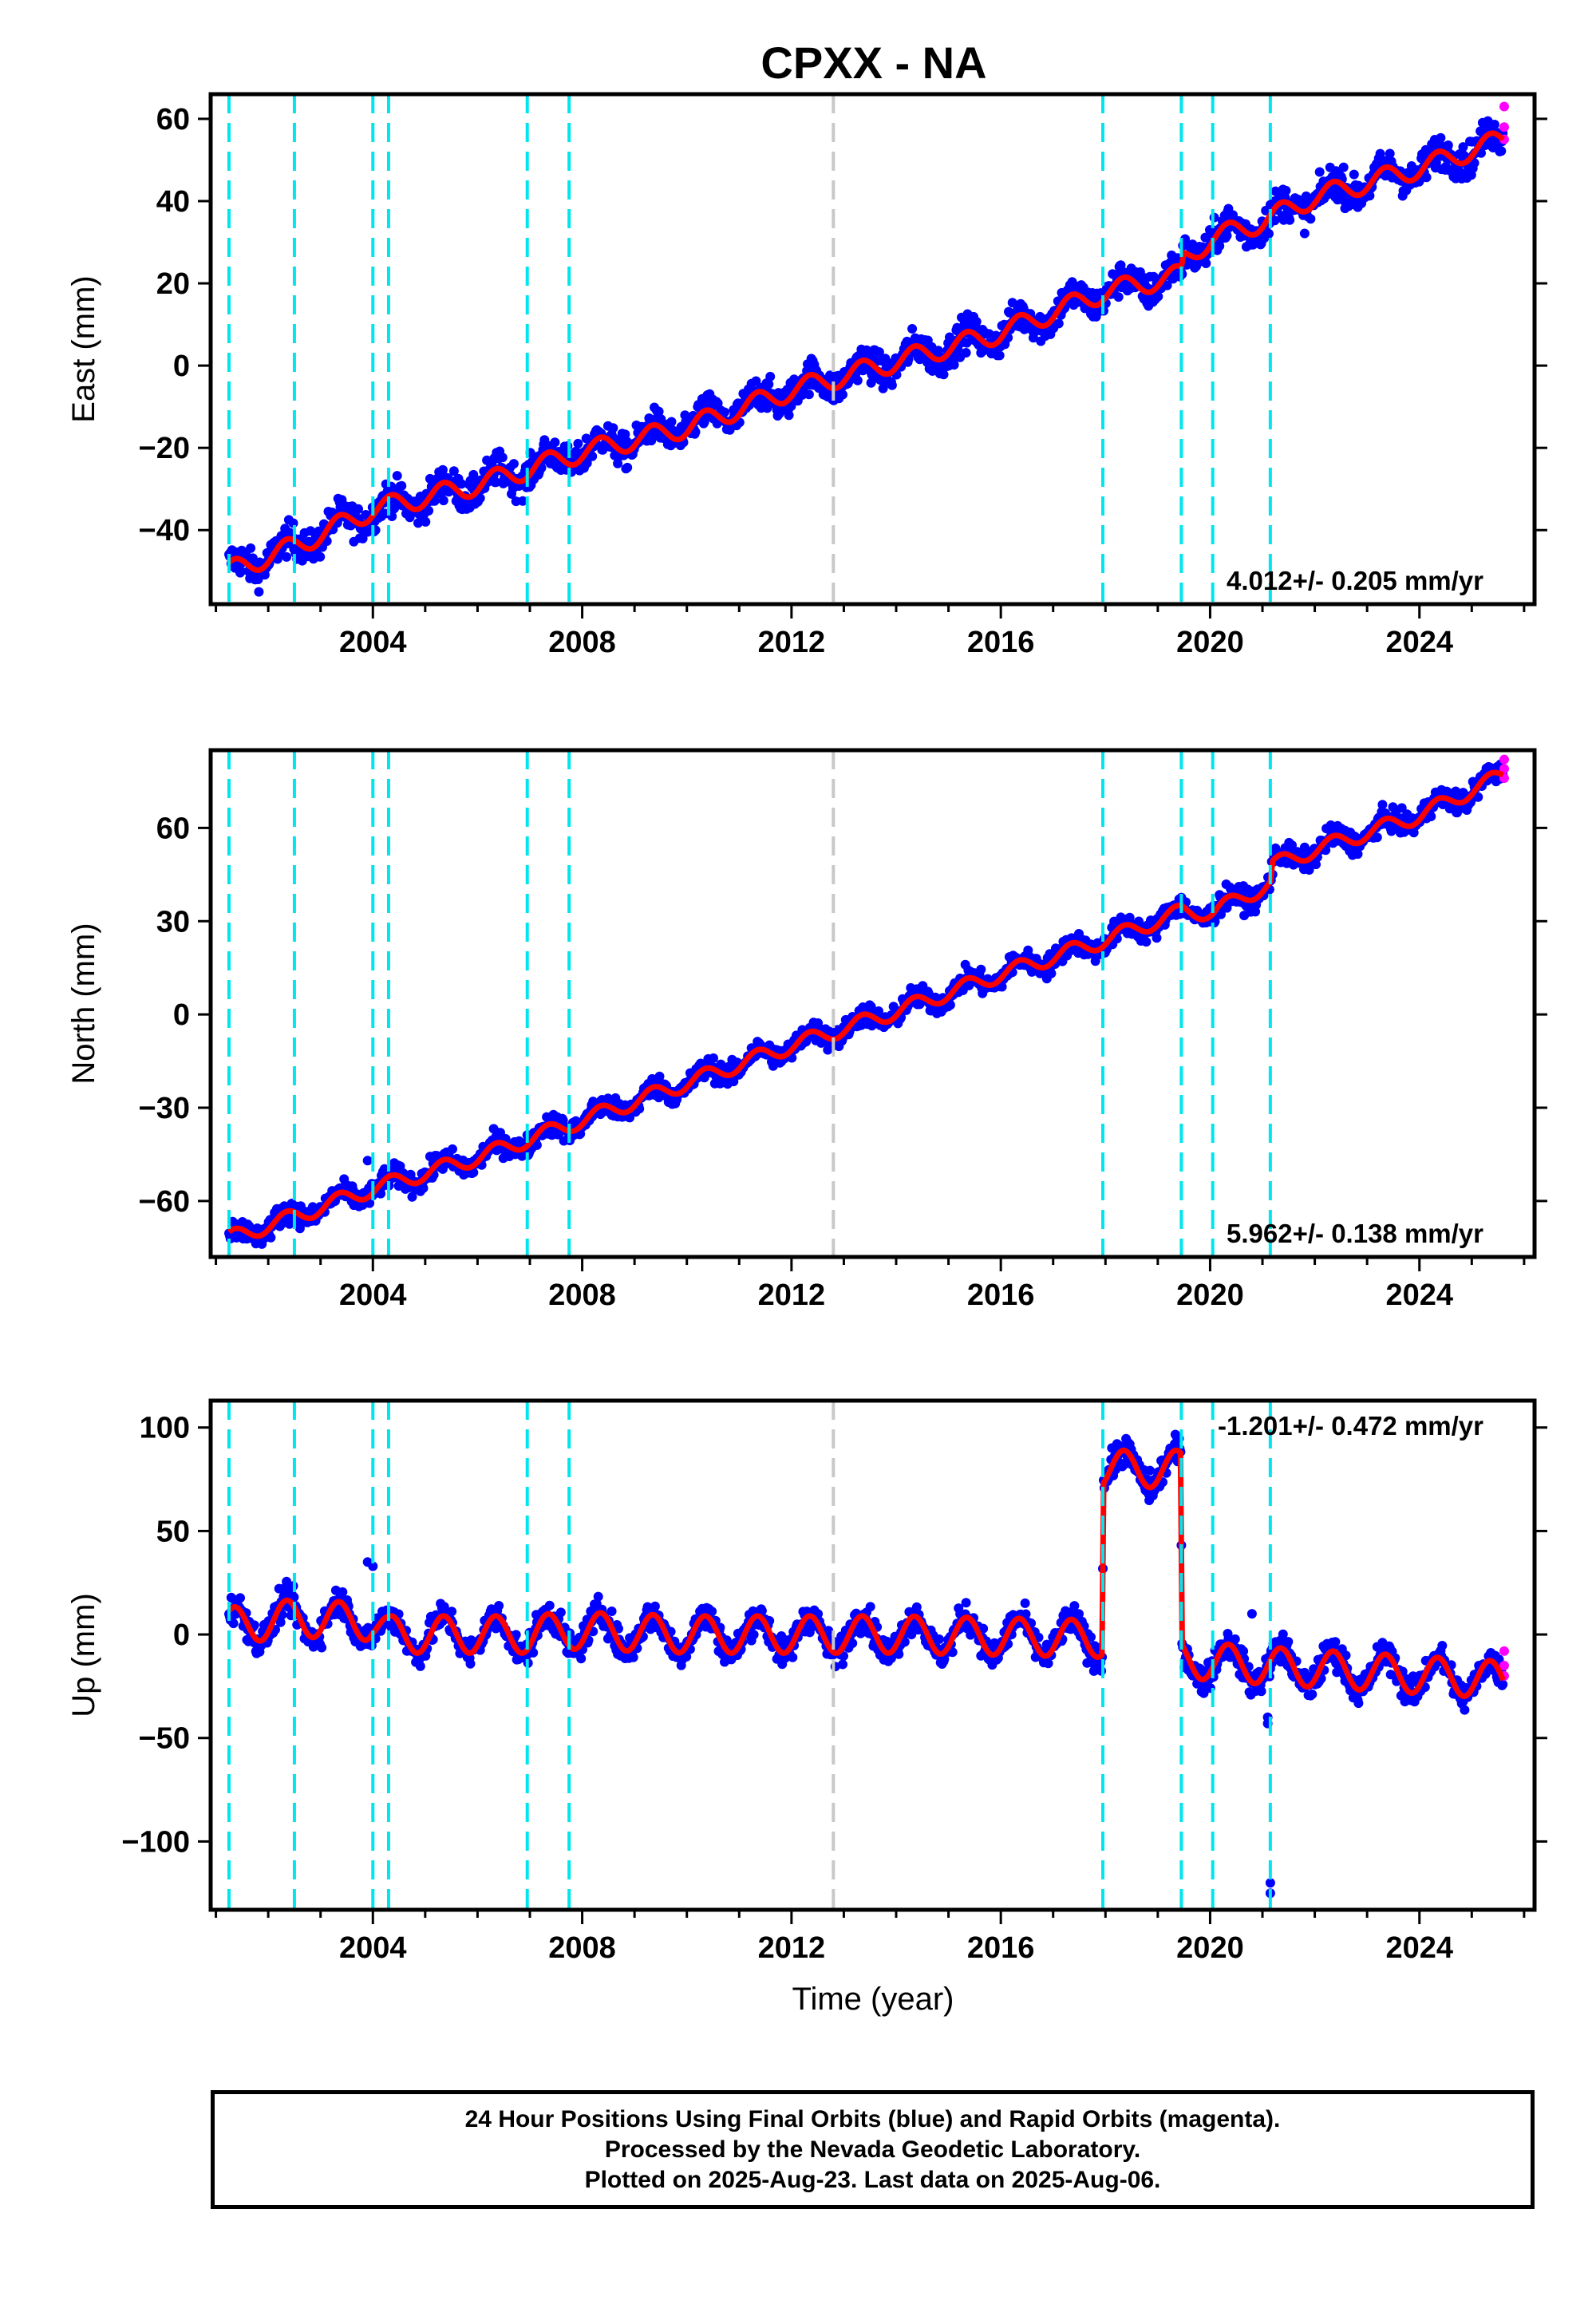 Image resolution: width=1596 pixels, height=2316 pixels. I want to click on y-tick-label: −40, so click(164, 530).